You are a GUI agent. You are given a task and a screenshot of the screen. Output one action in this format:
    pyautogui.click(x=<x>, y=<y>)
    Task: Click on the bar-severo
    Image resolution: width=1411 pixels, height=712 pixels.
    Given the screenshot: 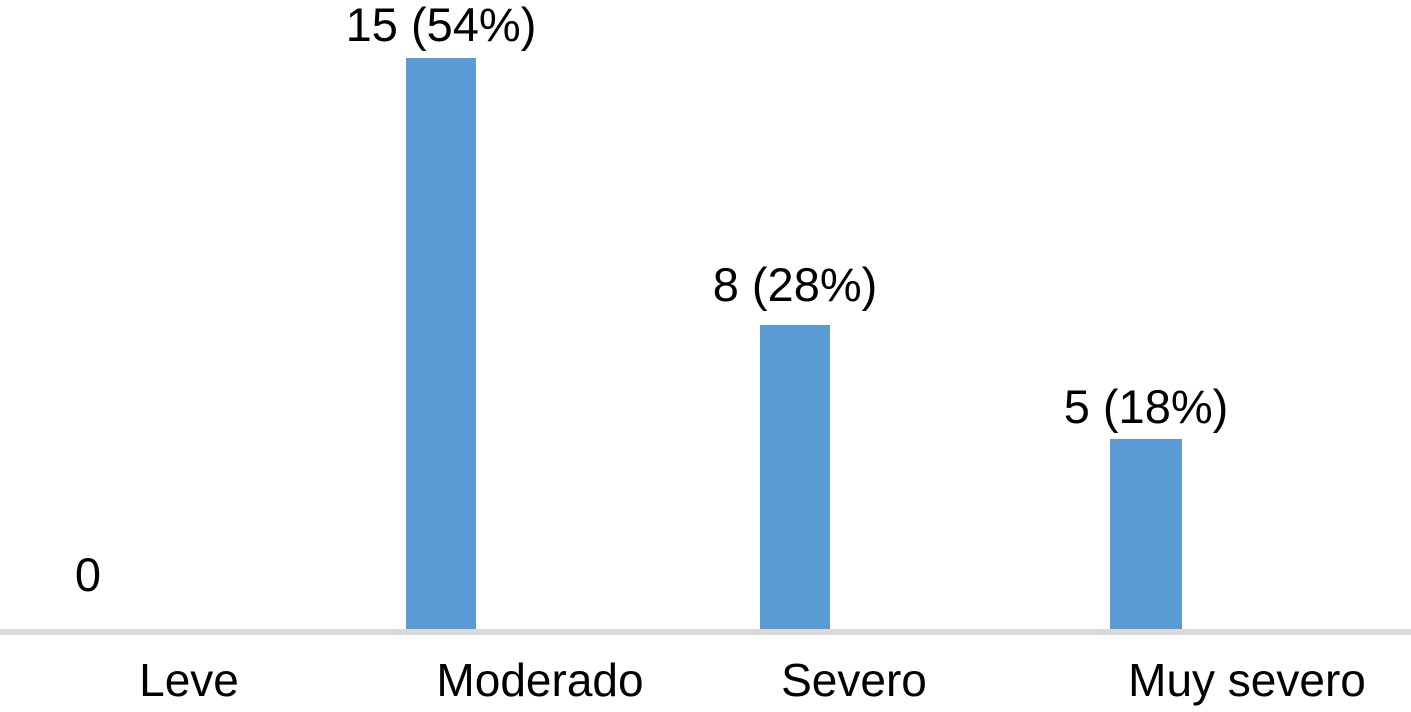 What is the action you would take?
    pyautogui.click(x=795, y=477)
    